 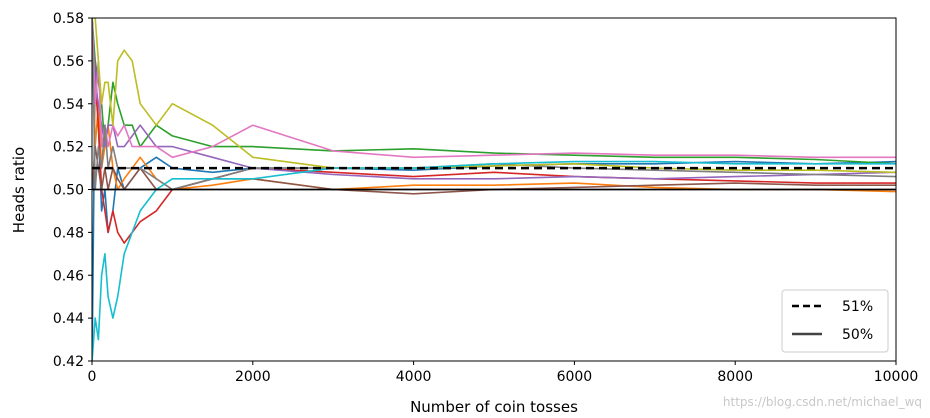 I want to click on legend-label-50: 50%, so click(x=857, y=335).